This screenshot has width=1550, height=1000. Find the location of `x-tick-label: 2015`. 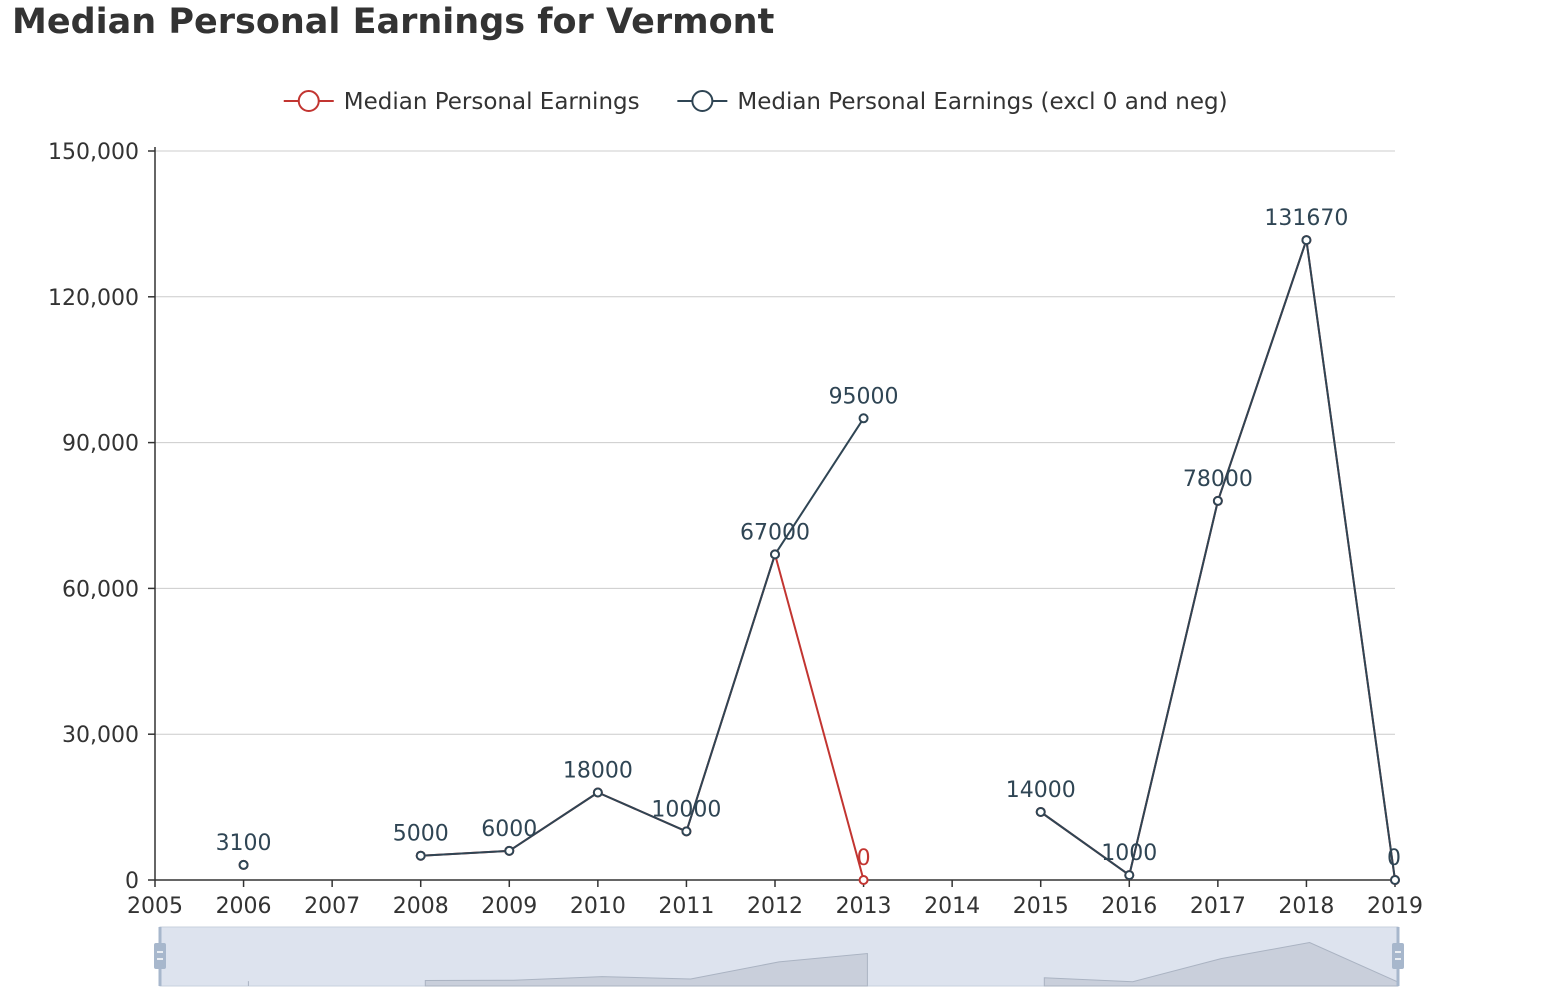

x-tick-label: 2015 is located at coordinates (1041, 906).